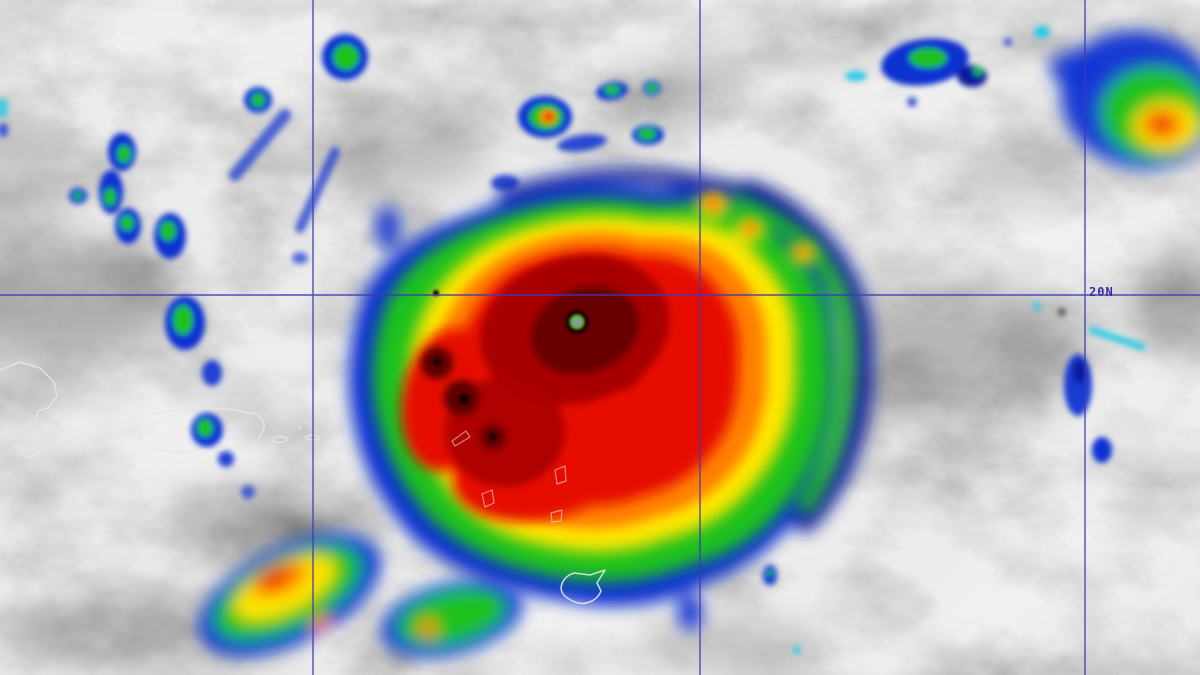  What do you see at coordinates (593, 648) in the screenshot?
I see `coastline-st-lucia` at bounding box center [593, 648].